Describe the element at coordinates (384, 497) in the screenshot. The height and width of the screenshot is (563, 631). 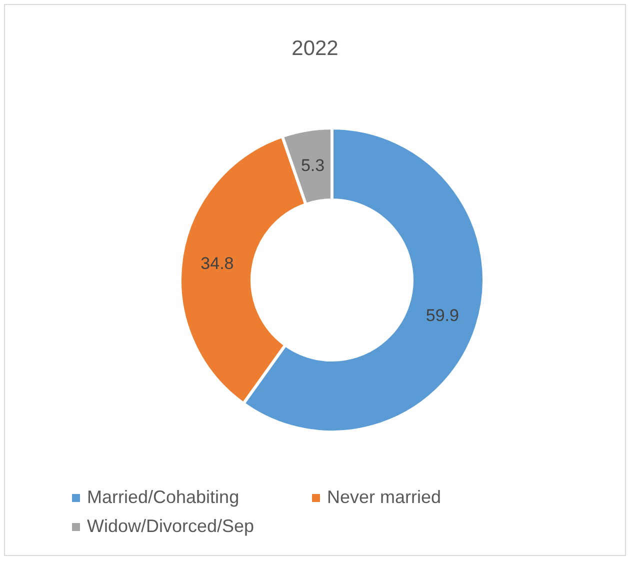
I see `legend-label: Never married` at that location.